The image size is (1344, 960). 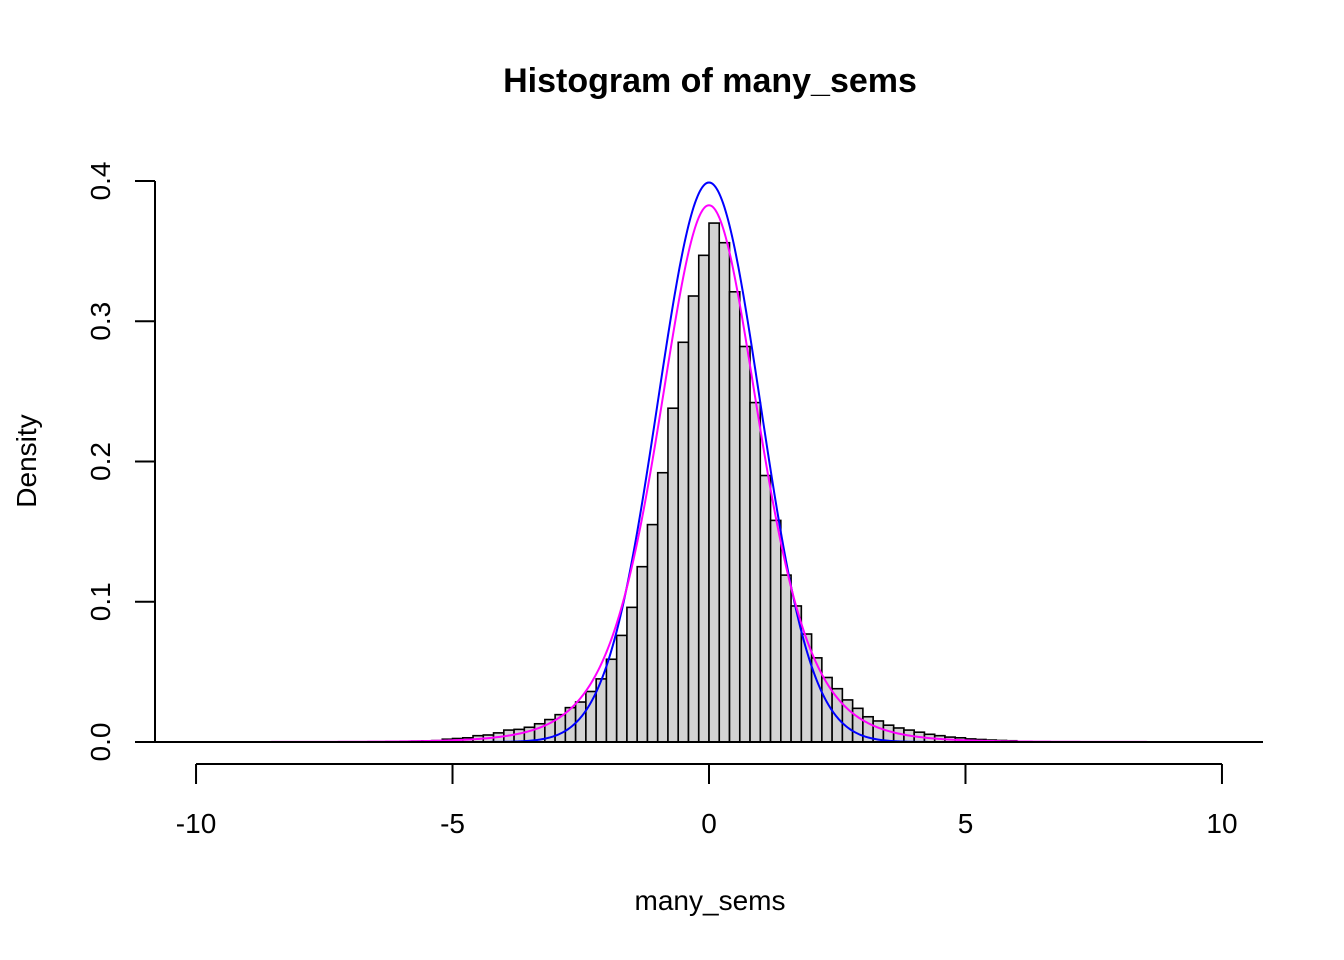 I want to click on y-tick-label: 0.2, so click(x=100, y=461).